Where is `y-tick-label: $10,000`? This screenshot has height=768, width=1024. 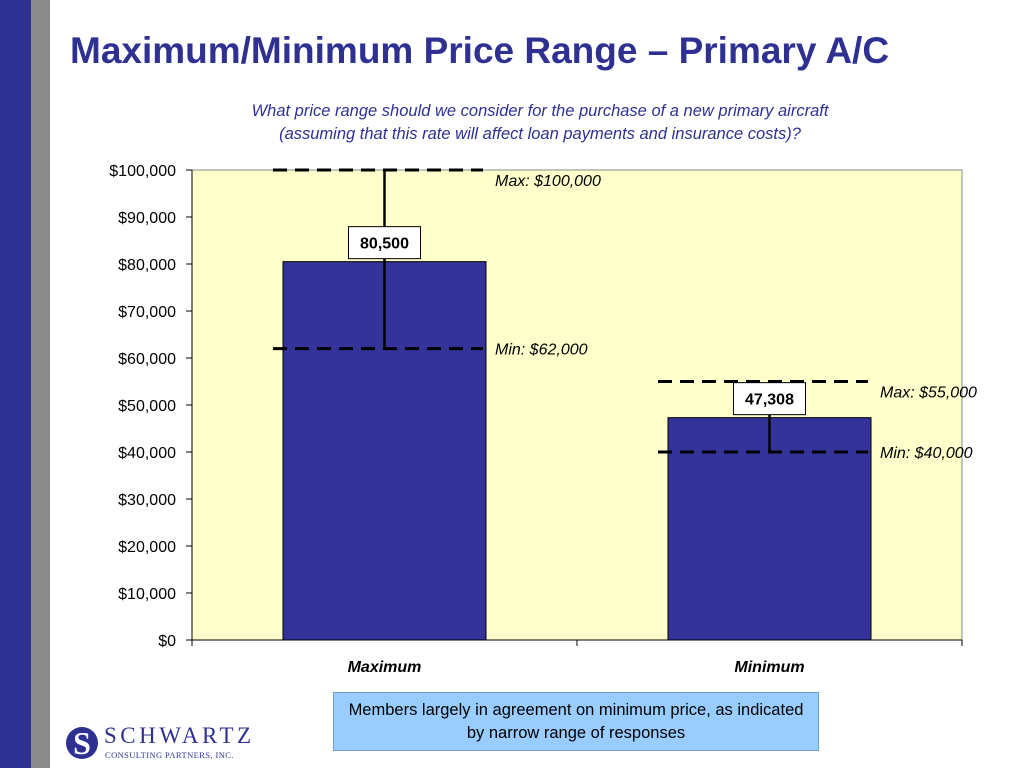 y-tick-label: $10,000 is located at coordinates (147, 594).